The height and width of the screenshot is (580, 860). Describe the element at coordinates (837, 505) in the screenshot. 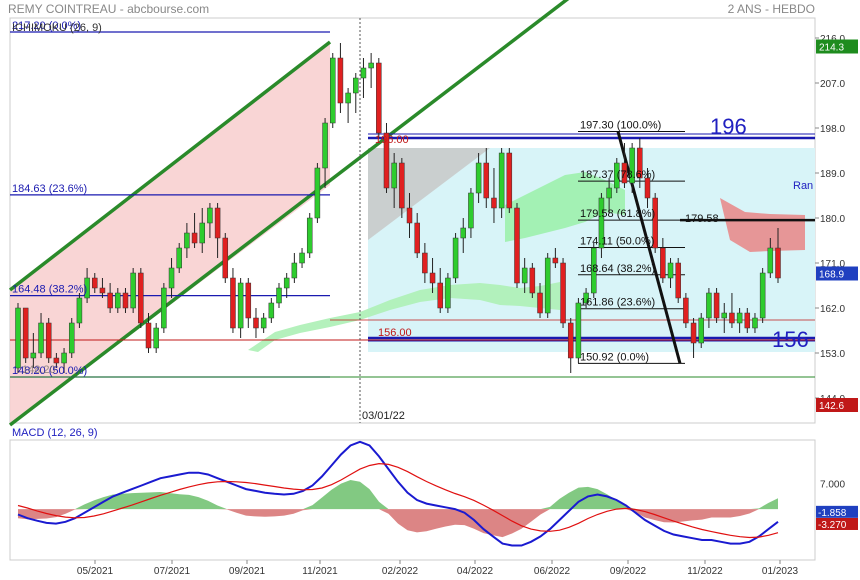

I see `macd-axis: 7.0000.0000-1.858-3.270` at that location.